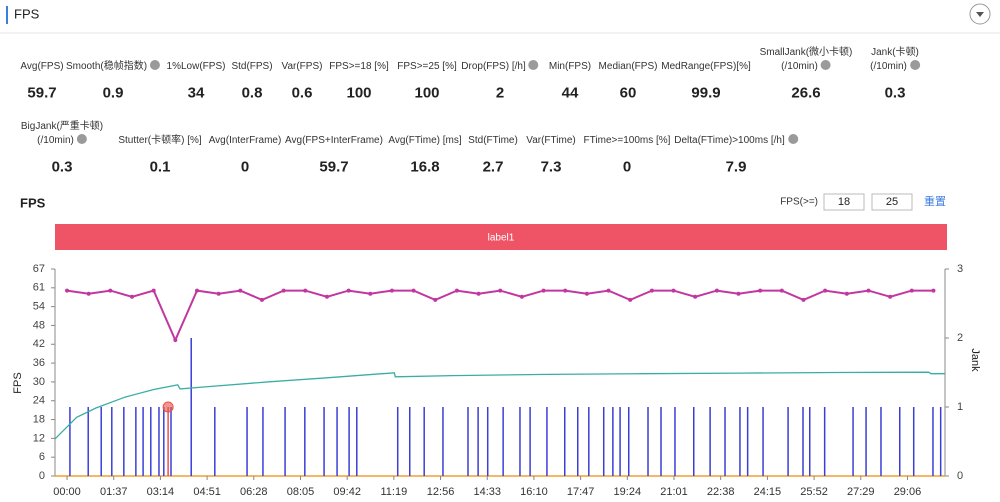 This screenshot has height=502, width=1000. What do you see at coordinates (39, 344) in the screenshot?
I see `y-tick-label: 42` at bounding box center [39, 344].